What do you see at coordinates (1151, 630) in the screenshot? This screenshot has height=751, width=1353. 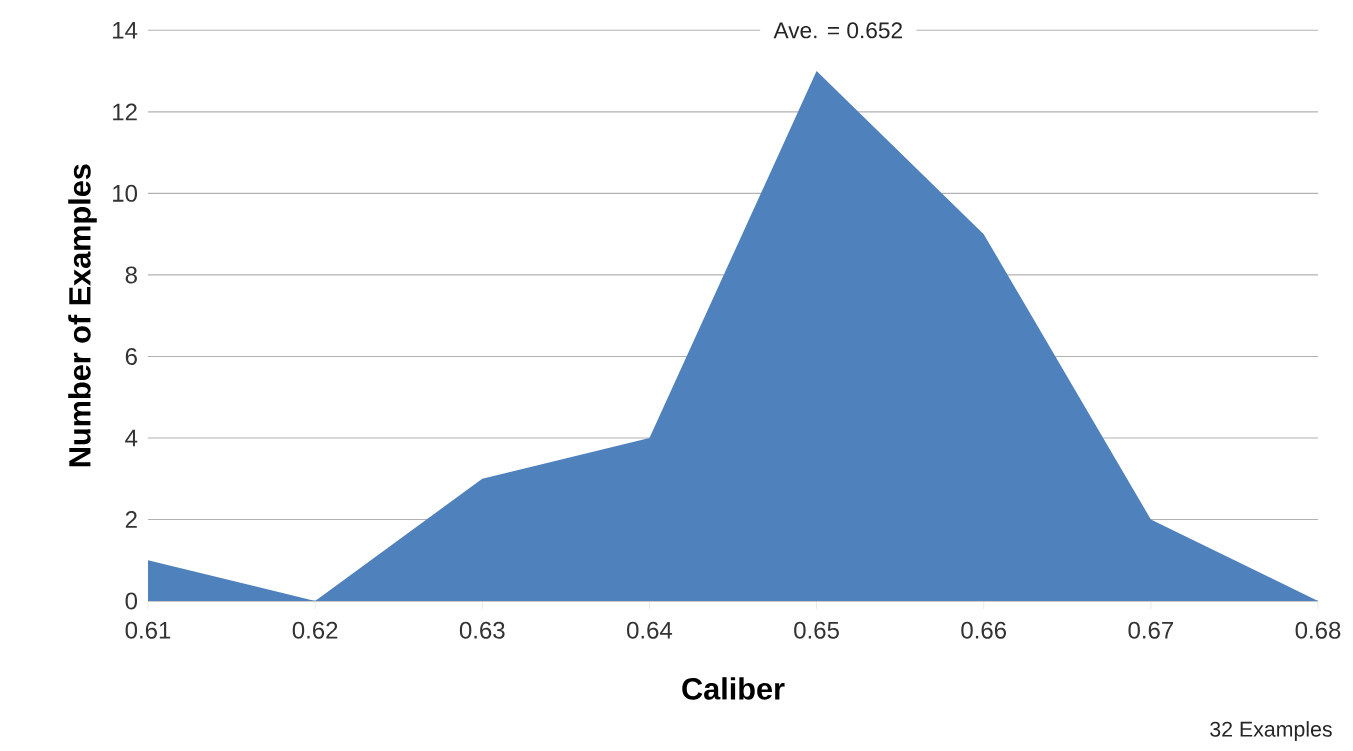 I see `x-tick-label: 0.67` at bounding box center [1151, 630].